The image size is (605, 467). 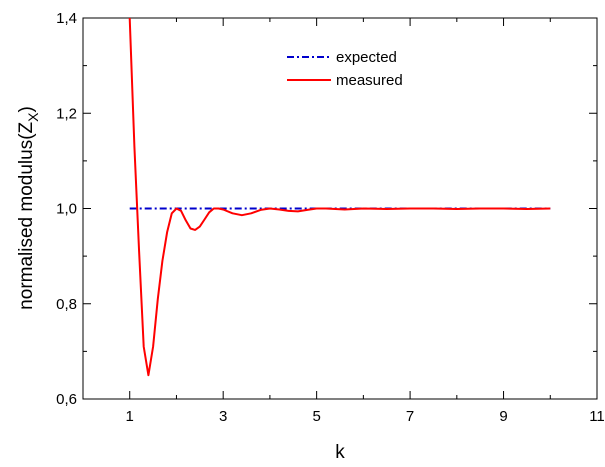 What do you see at coordinates (66, 113) in the screenshot?
I see `y-tick-label: 1,2` at bounding box center [66, 113].